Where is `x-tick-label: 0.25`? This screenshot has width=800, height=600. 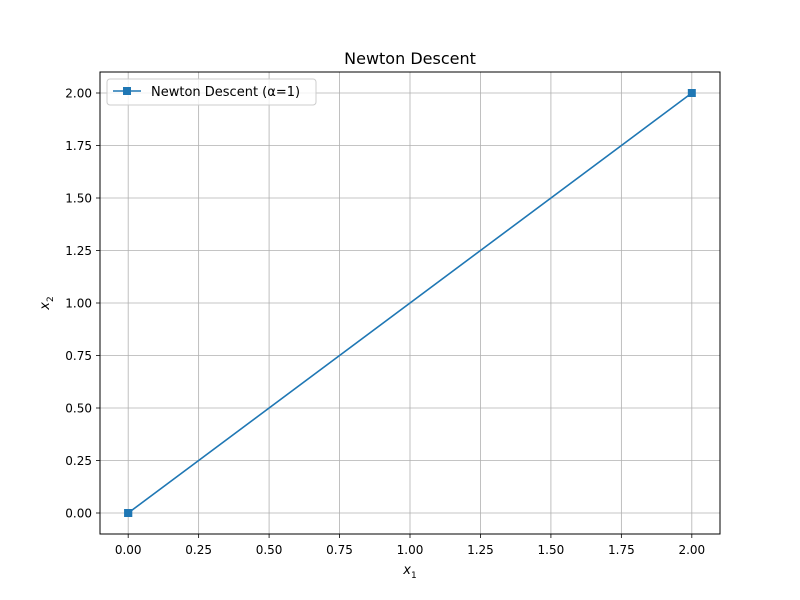
x-tick-label: 0.25 is located at coordinates (198, 550).